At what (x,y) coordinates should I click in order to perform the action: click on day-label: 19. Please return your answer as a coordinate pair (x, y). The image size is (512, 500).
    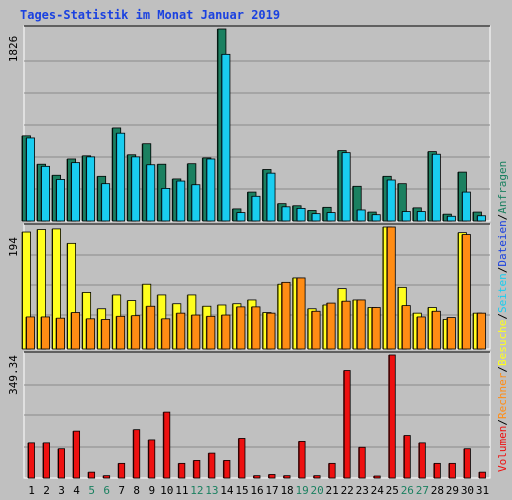
    Looking at the image, I should click on (301, 490).